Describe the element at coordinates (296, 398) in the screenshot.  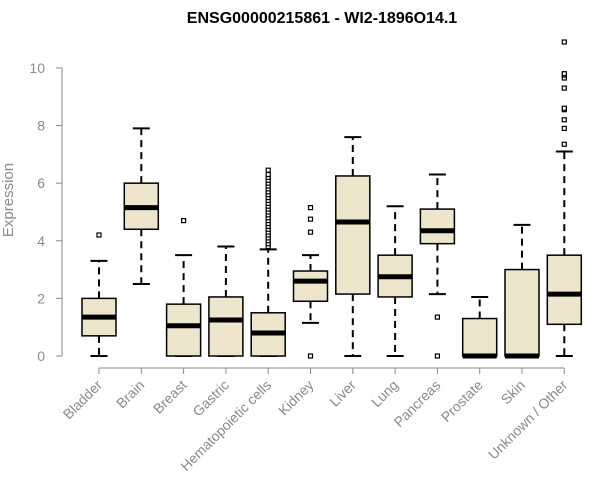
I see `x-tick-label: Kidney` at that location.